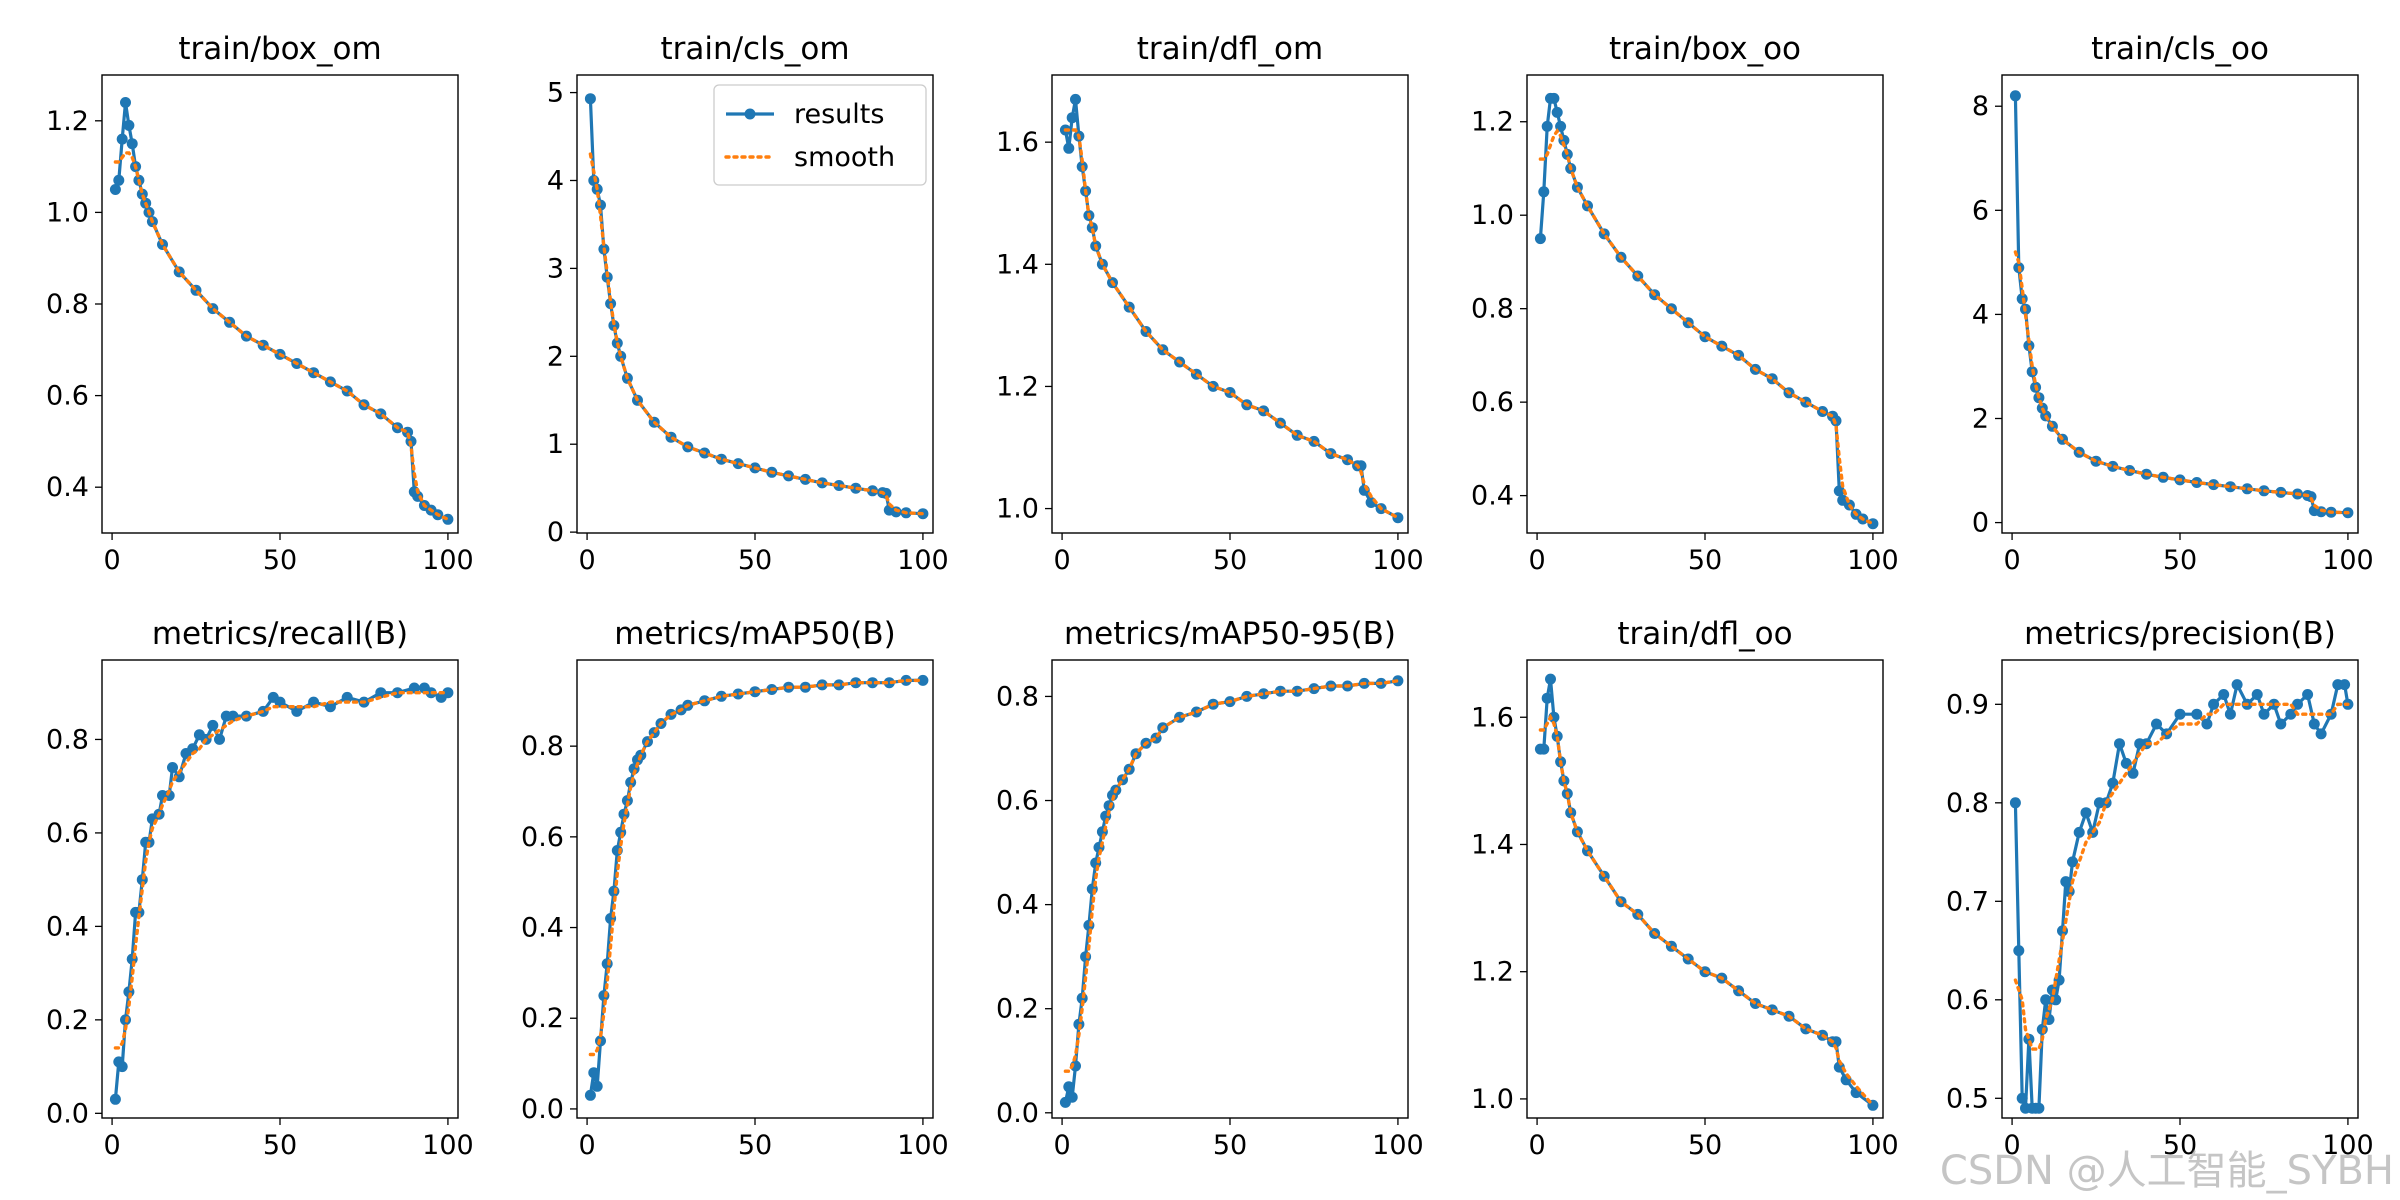 Image resolution: width=2400 pixels, height=1200 pixels. I want to click on watermark-text: CSDN @人工智能_SYBH, so click(2166, 1171).